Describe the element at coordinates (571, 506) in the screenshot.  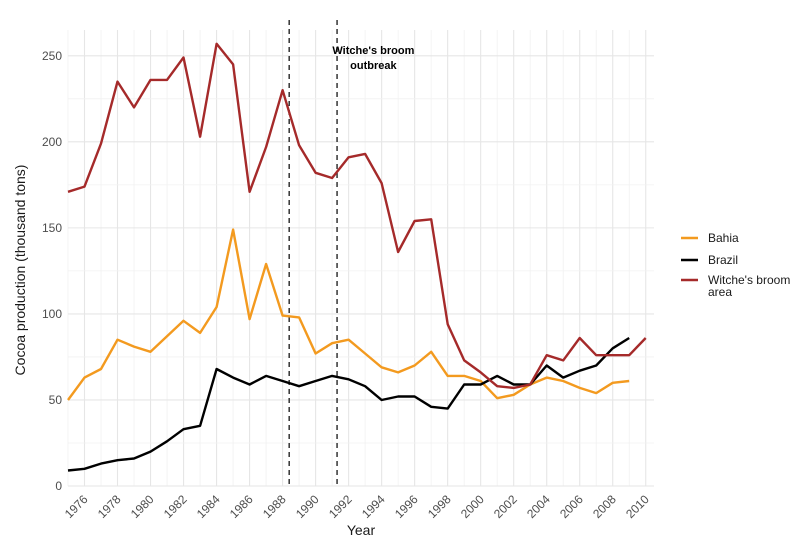
I see `x-tick-label: 2006` at that location.